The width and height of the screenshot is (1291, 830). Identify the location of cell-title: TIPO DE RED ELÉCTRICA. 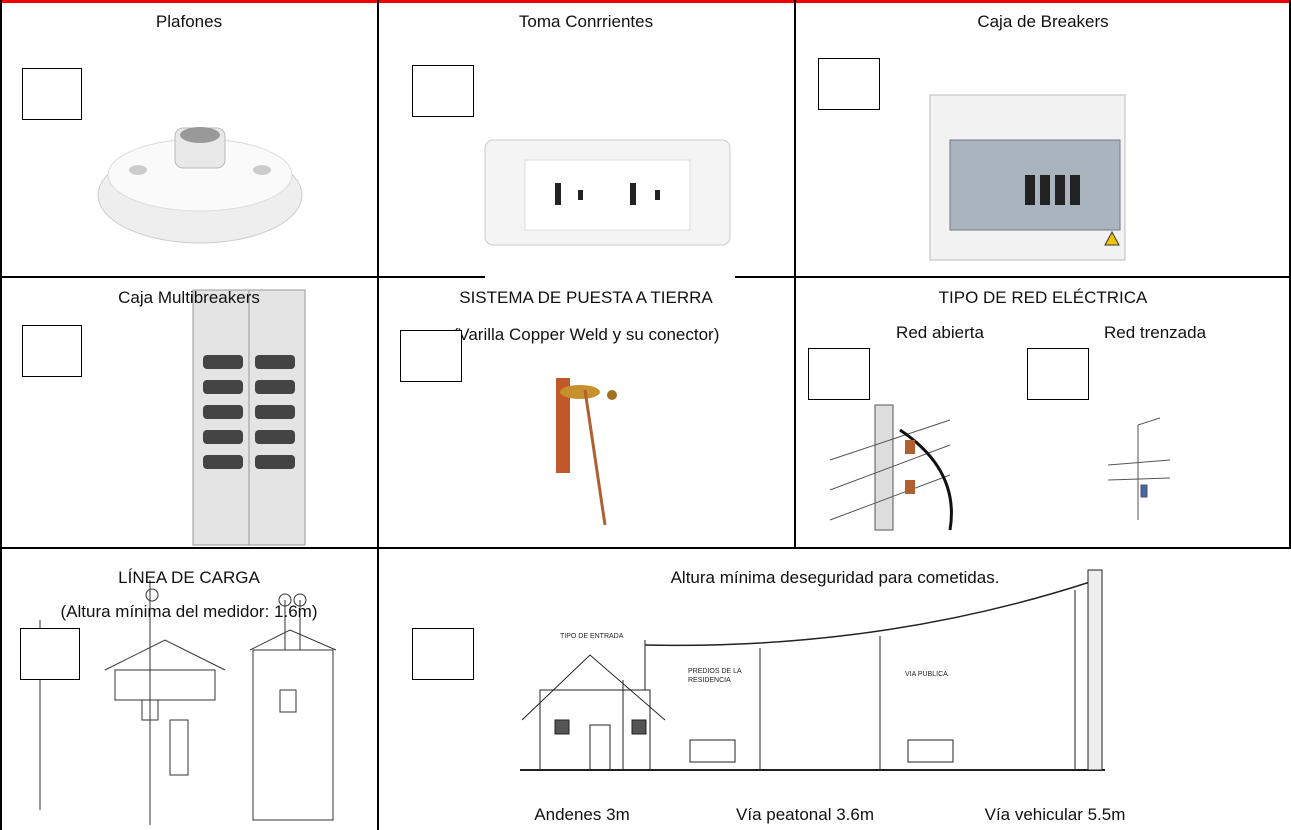
(1043, 297).